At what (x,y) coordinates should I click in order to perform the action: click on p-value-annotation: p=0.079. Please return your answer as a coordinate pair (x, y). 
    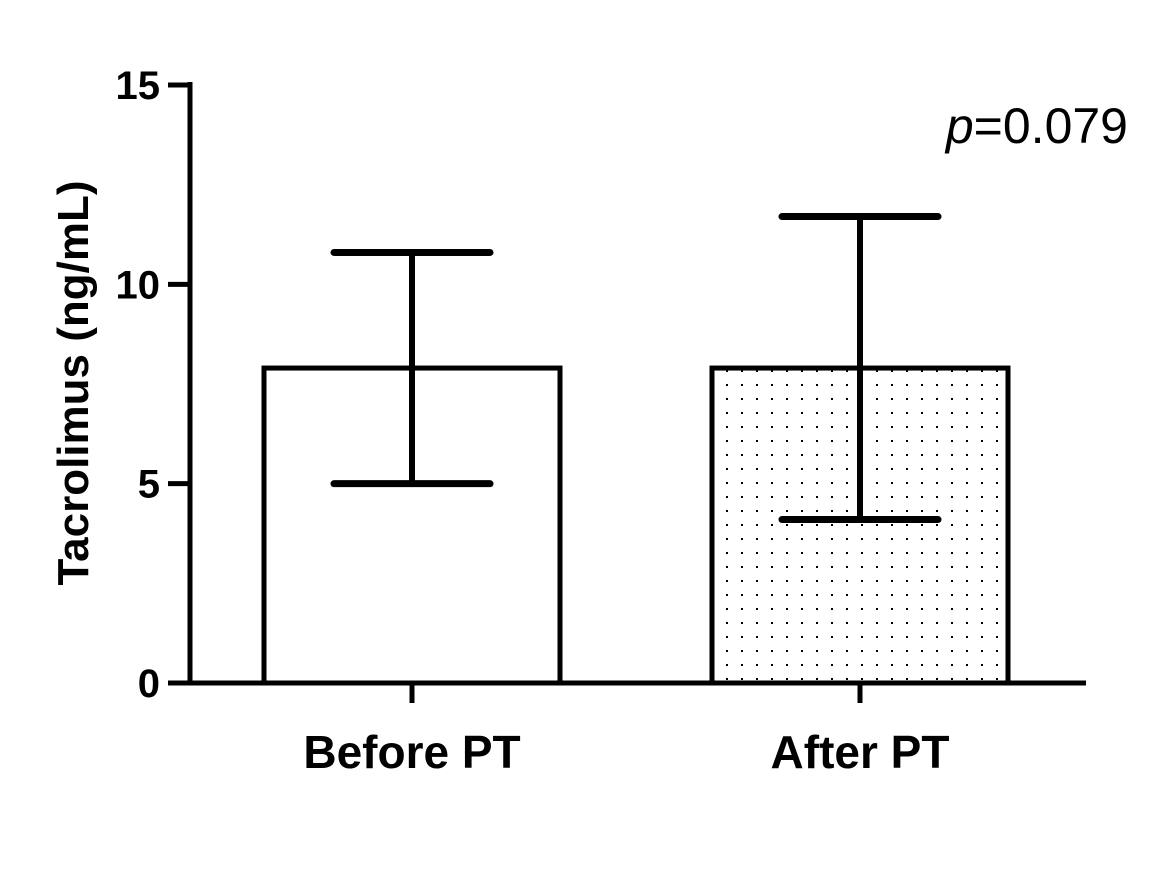
    Looking at the image, I should click on (1036, 126).